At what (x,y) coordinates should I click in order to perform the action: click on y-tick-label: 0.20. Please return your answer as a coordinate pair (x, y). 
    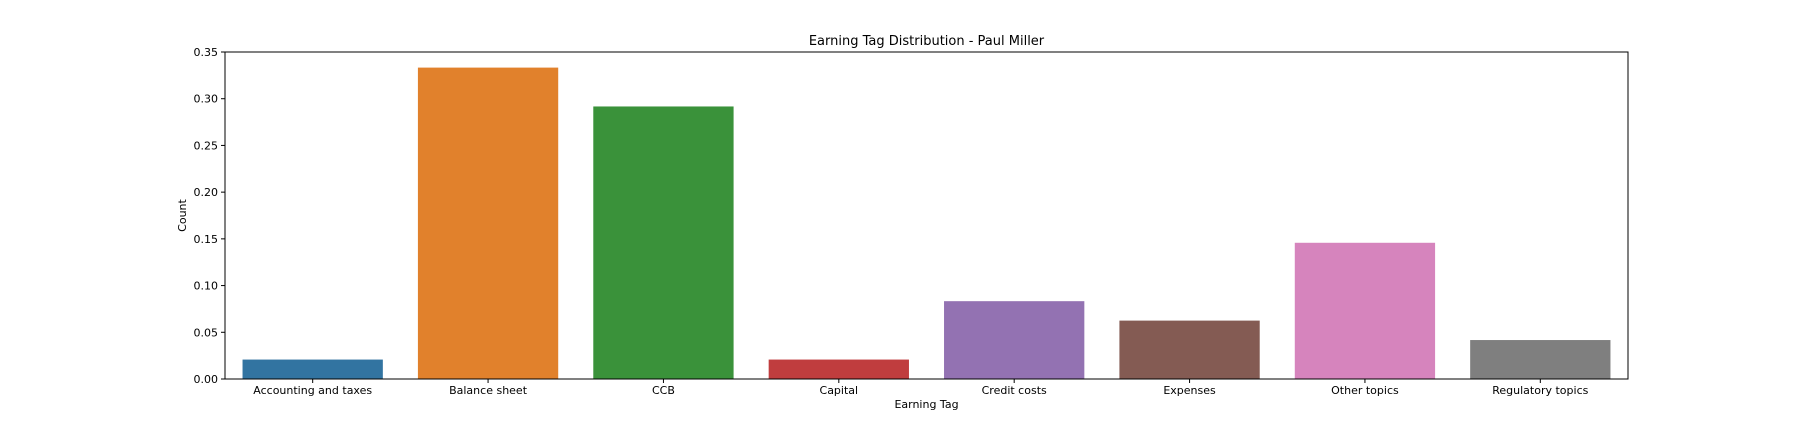
    Looking at the image, I should click on (206, 192).